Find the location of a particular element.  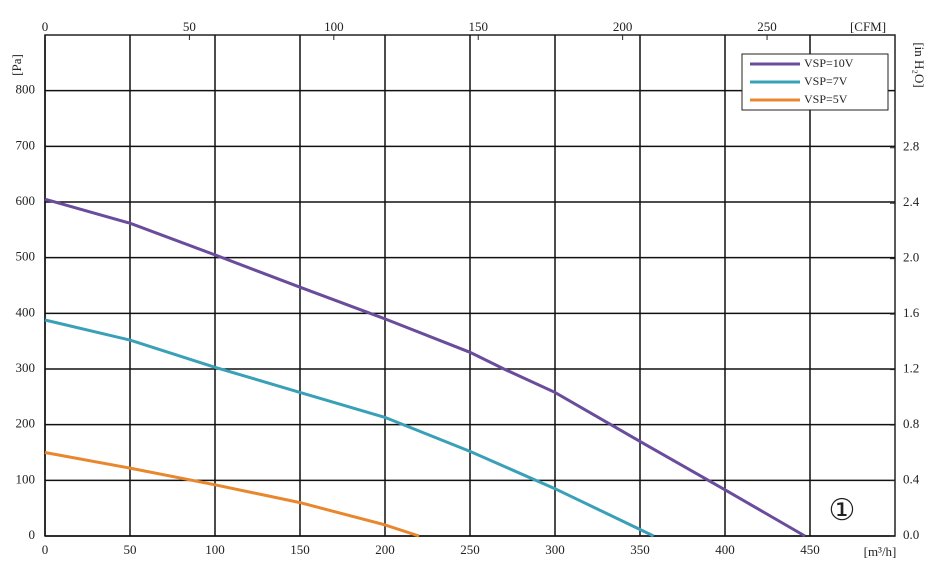

x2-tick-label: 0 is located at coordinates (45, 26).